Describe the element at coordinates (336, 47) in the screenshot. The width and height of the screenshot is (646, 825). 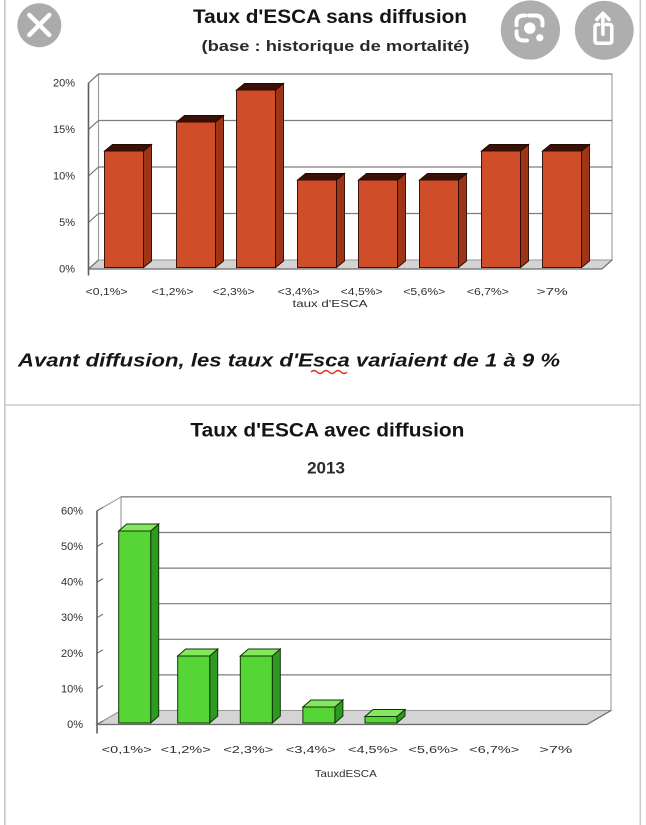
I see `svg-text:(base : historique de mortalit: (base : historique de mortalité)` at that location.